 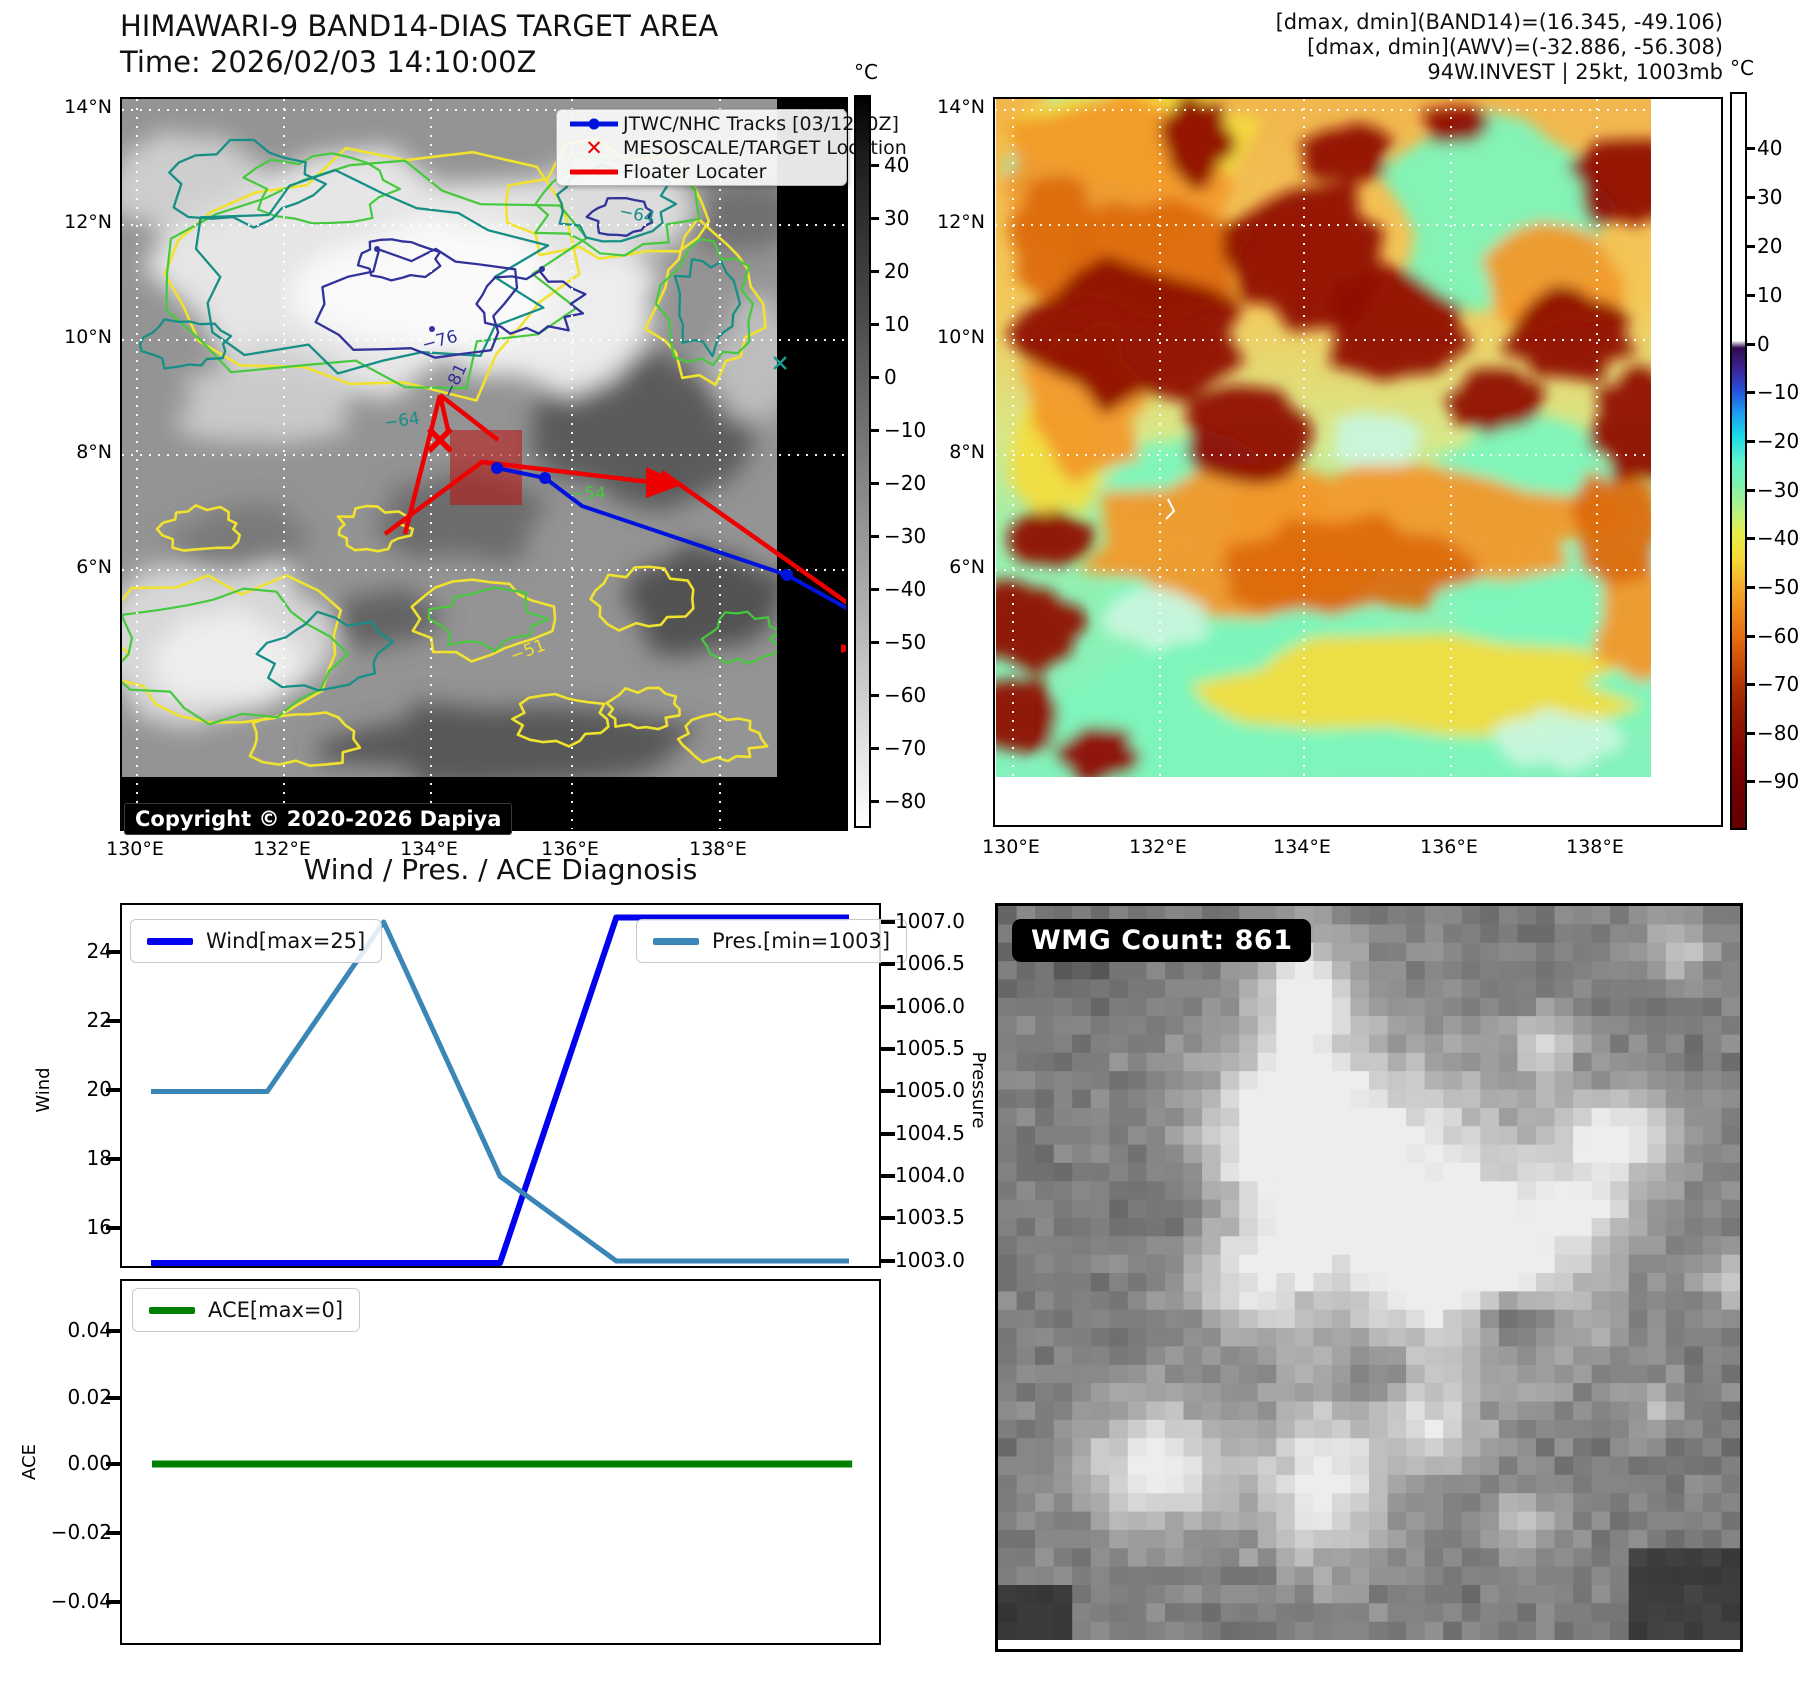 What do you see at coordinates (1011, 847) in the screenshot?
I see `x-tick-label: 130°E` at bounding box center [1011, 847].